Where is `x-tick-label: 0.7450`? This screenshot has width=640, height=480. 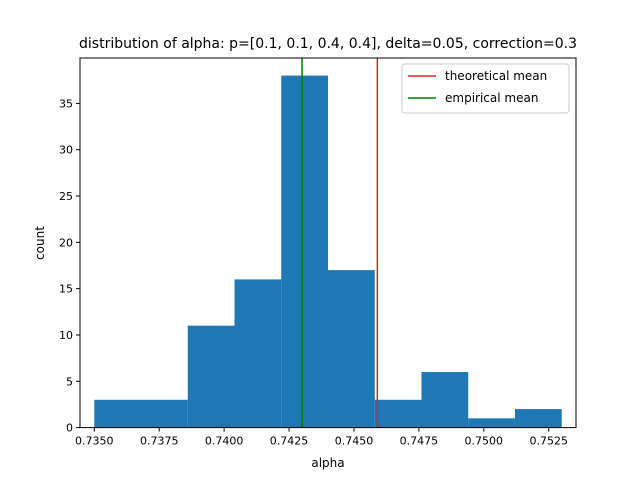
x-tick-label: 0.7450 is located at coordinates (354, 441).